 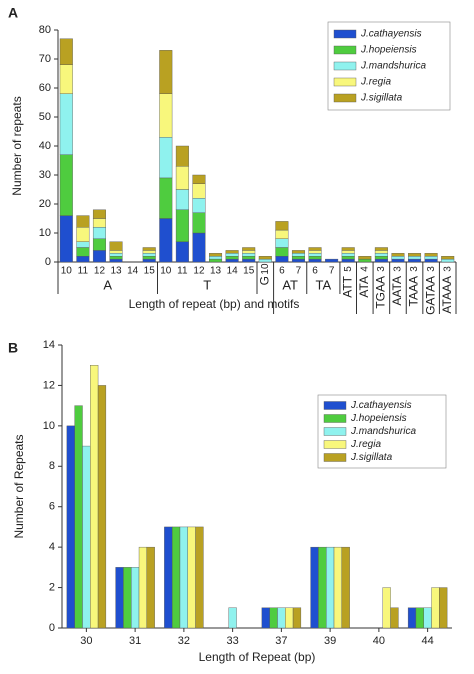 I want to click on x-tick-label: 33, so click(x=233, y=641).